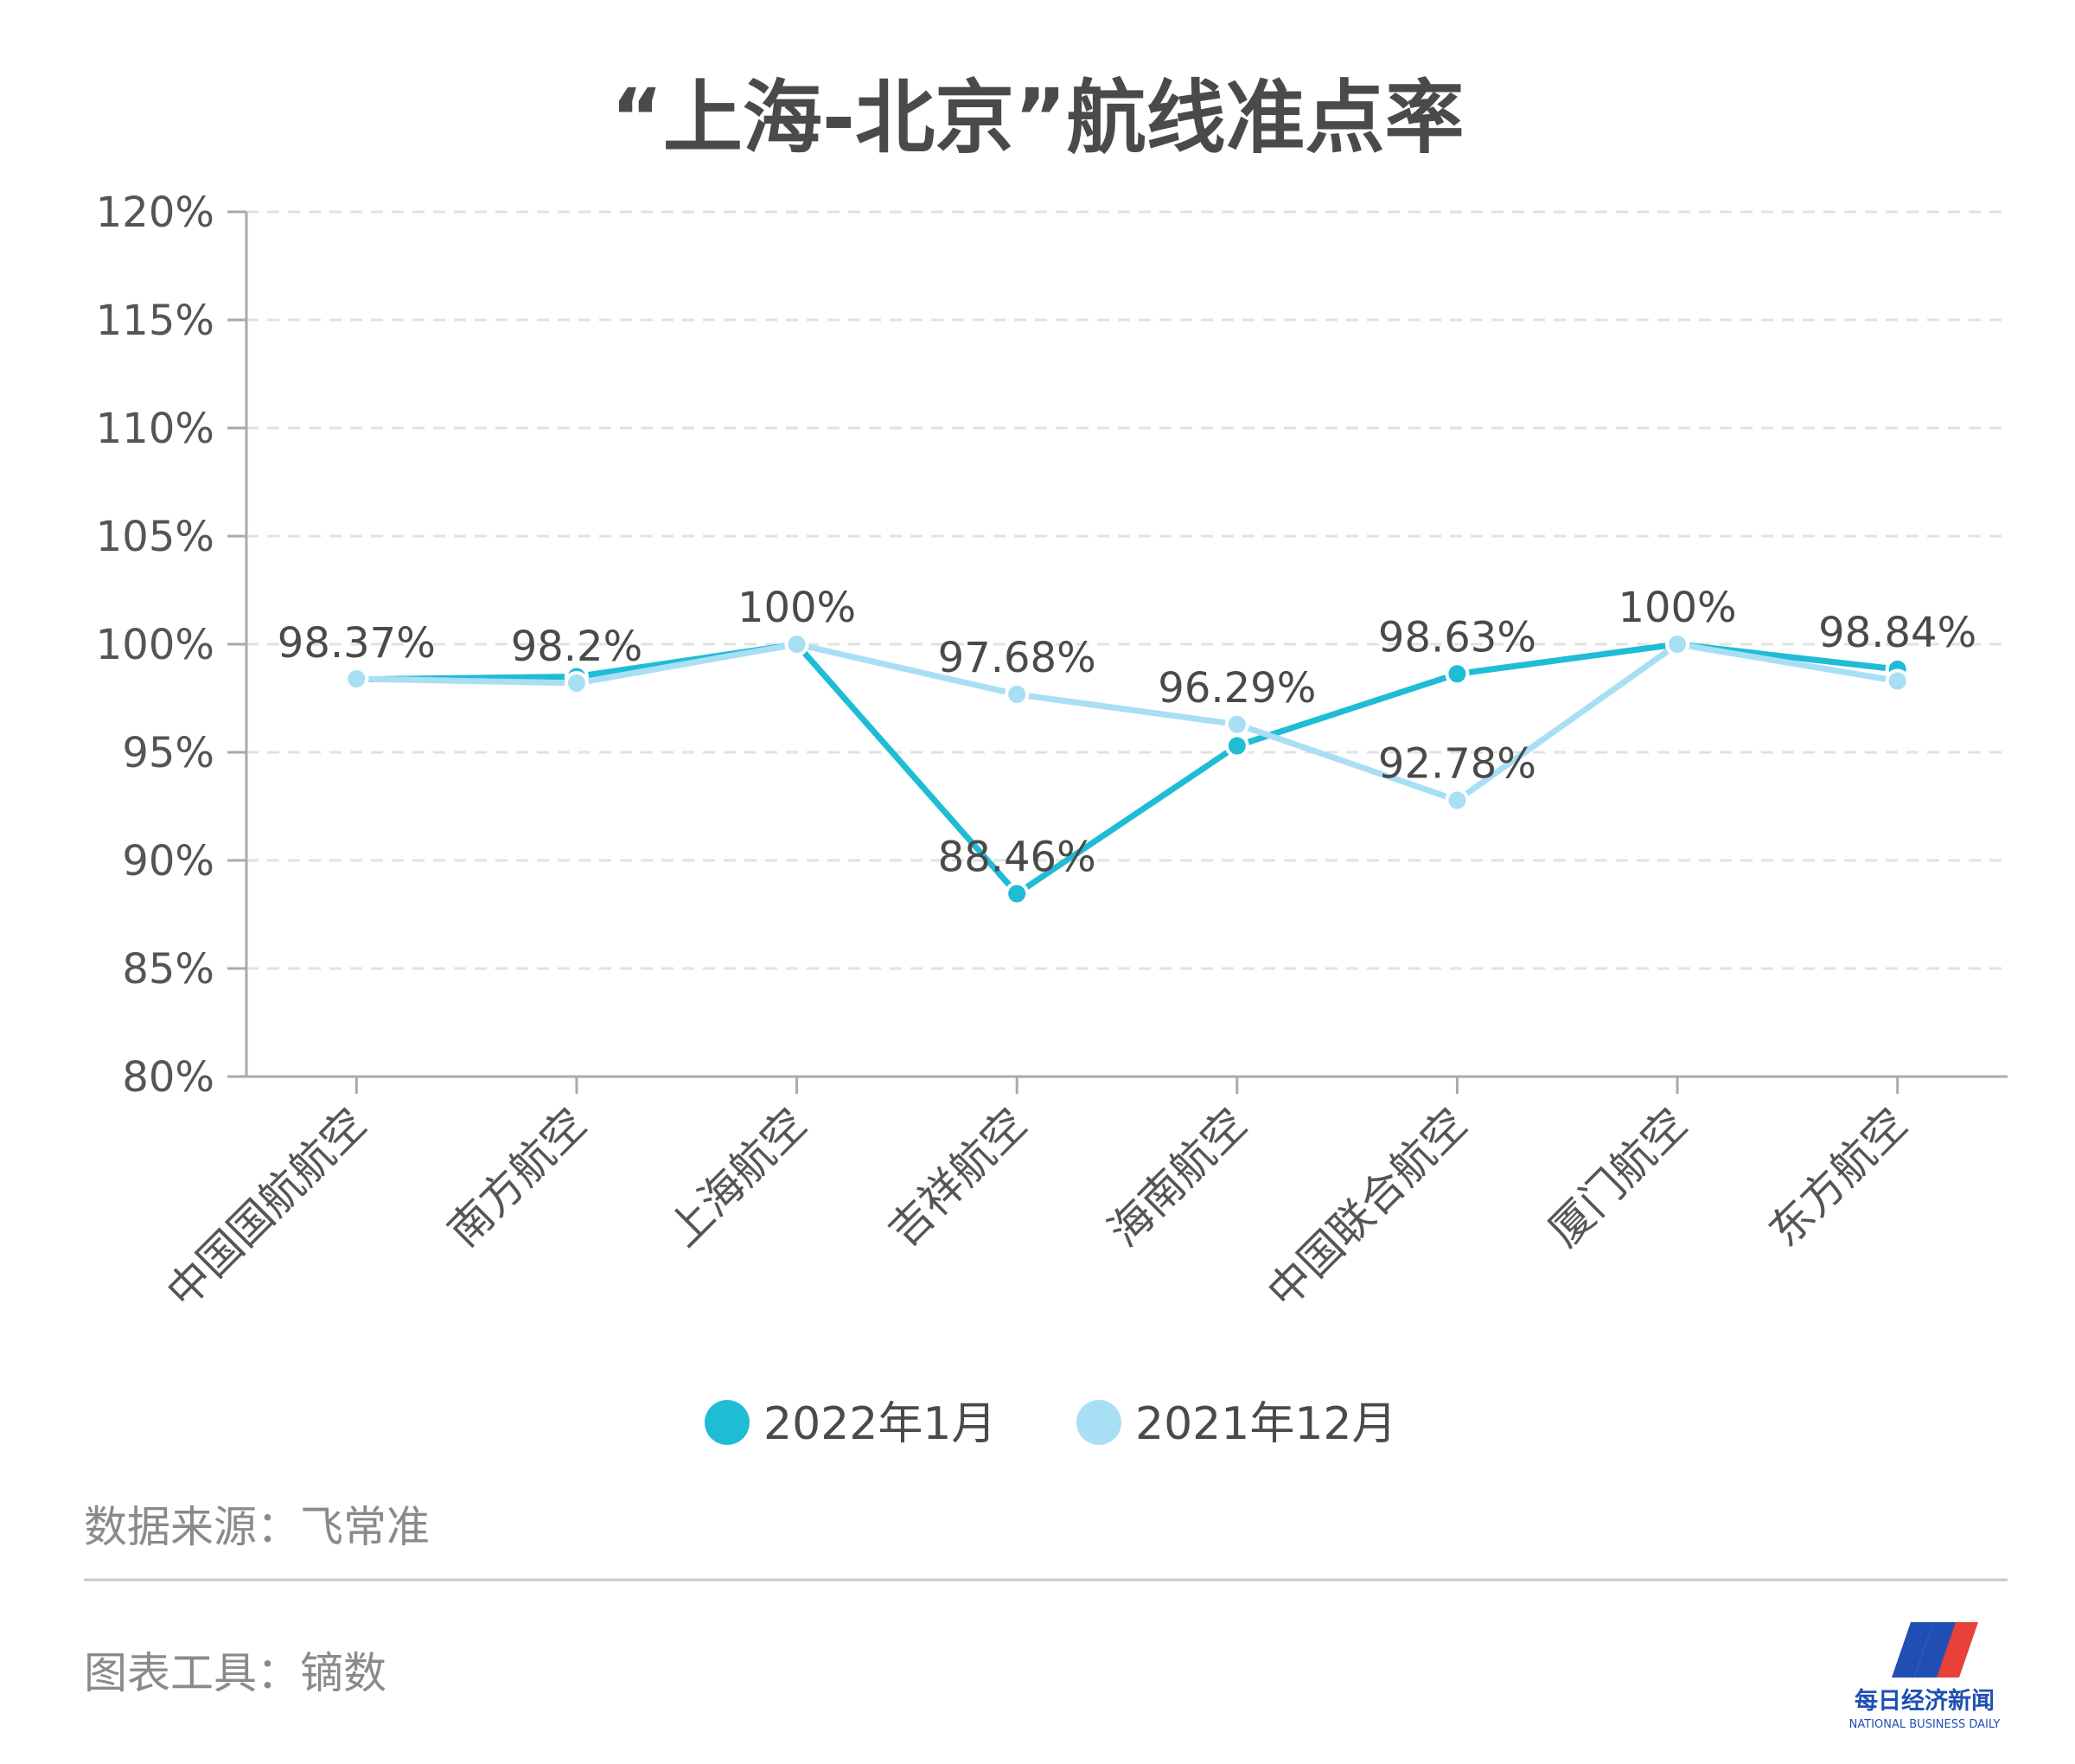  I want to click on series-points, so click(1127, 769).